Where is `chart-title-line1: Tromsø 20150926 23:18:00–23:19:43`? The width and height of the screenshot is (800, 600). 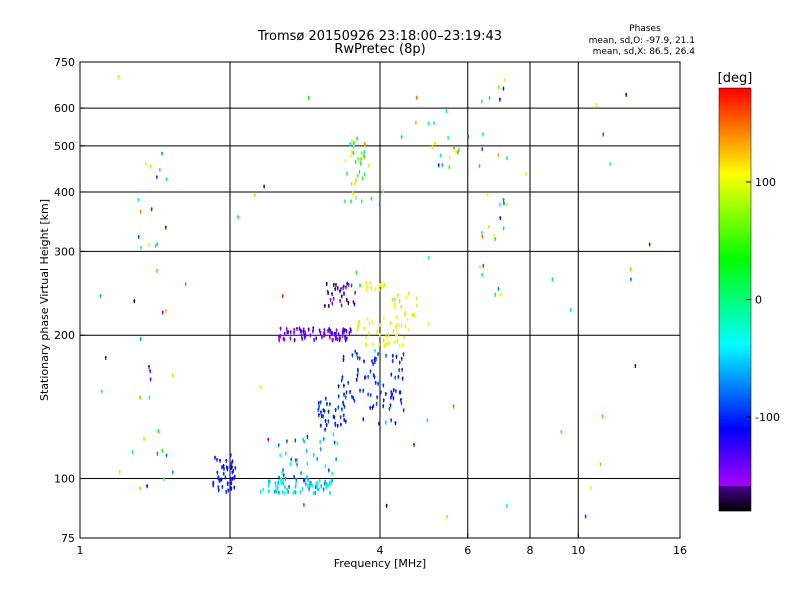 chart-title-line1: Tromsø 20150926 23:18:00–23:19:43 is located at coordinates (379, 36).